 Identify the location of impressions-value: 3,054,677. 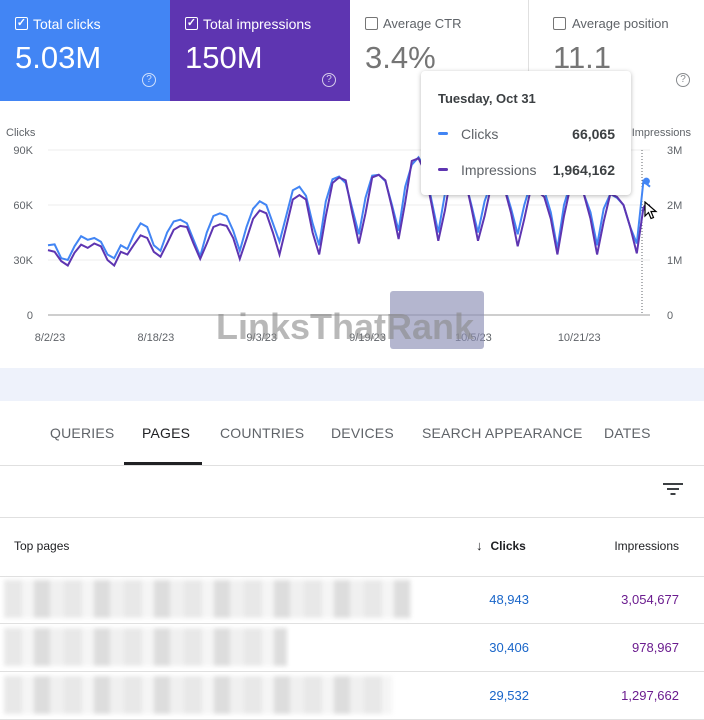
(650, 599).